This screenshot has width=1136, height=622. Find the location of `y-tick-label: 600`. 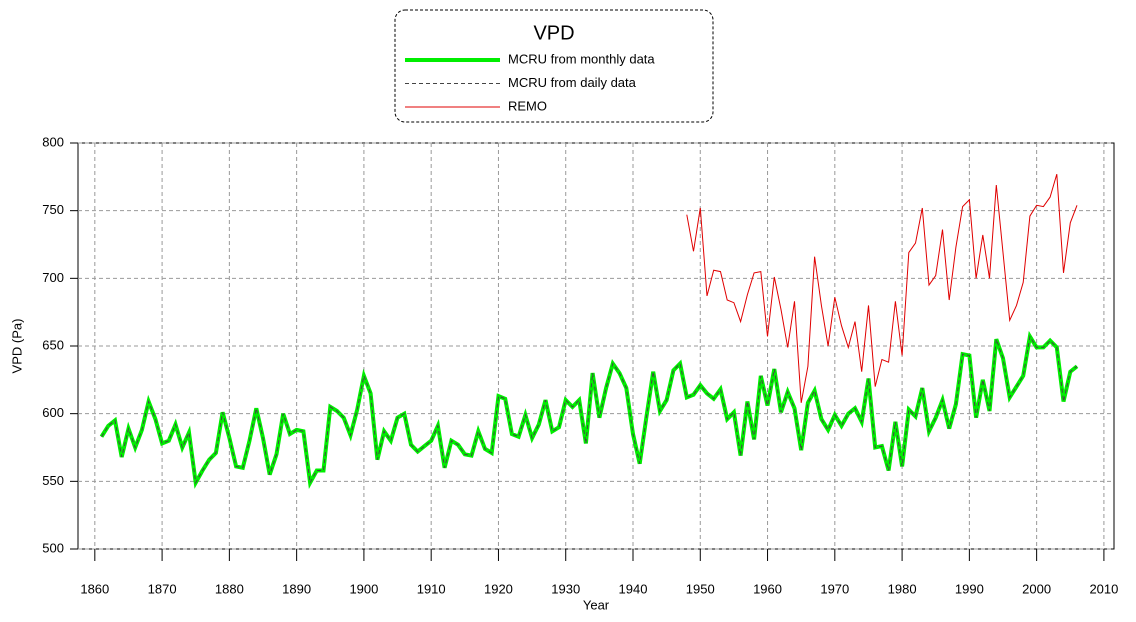

y-tick-label: 600 is located at coordinates (53, 412).